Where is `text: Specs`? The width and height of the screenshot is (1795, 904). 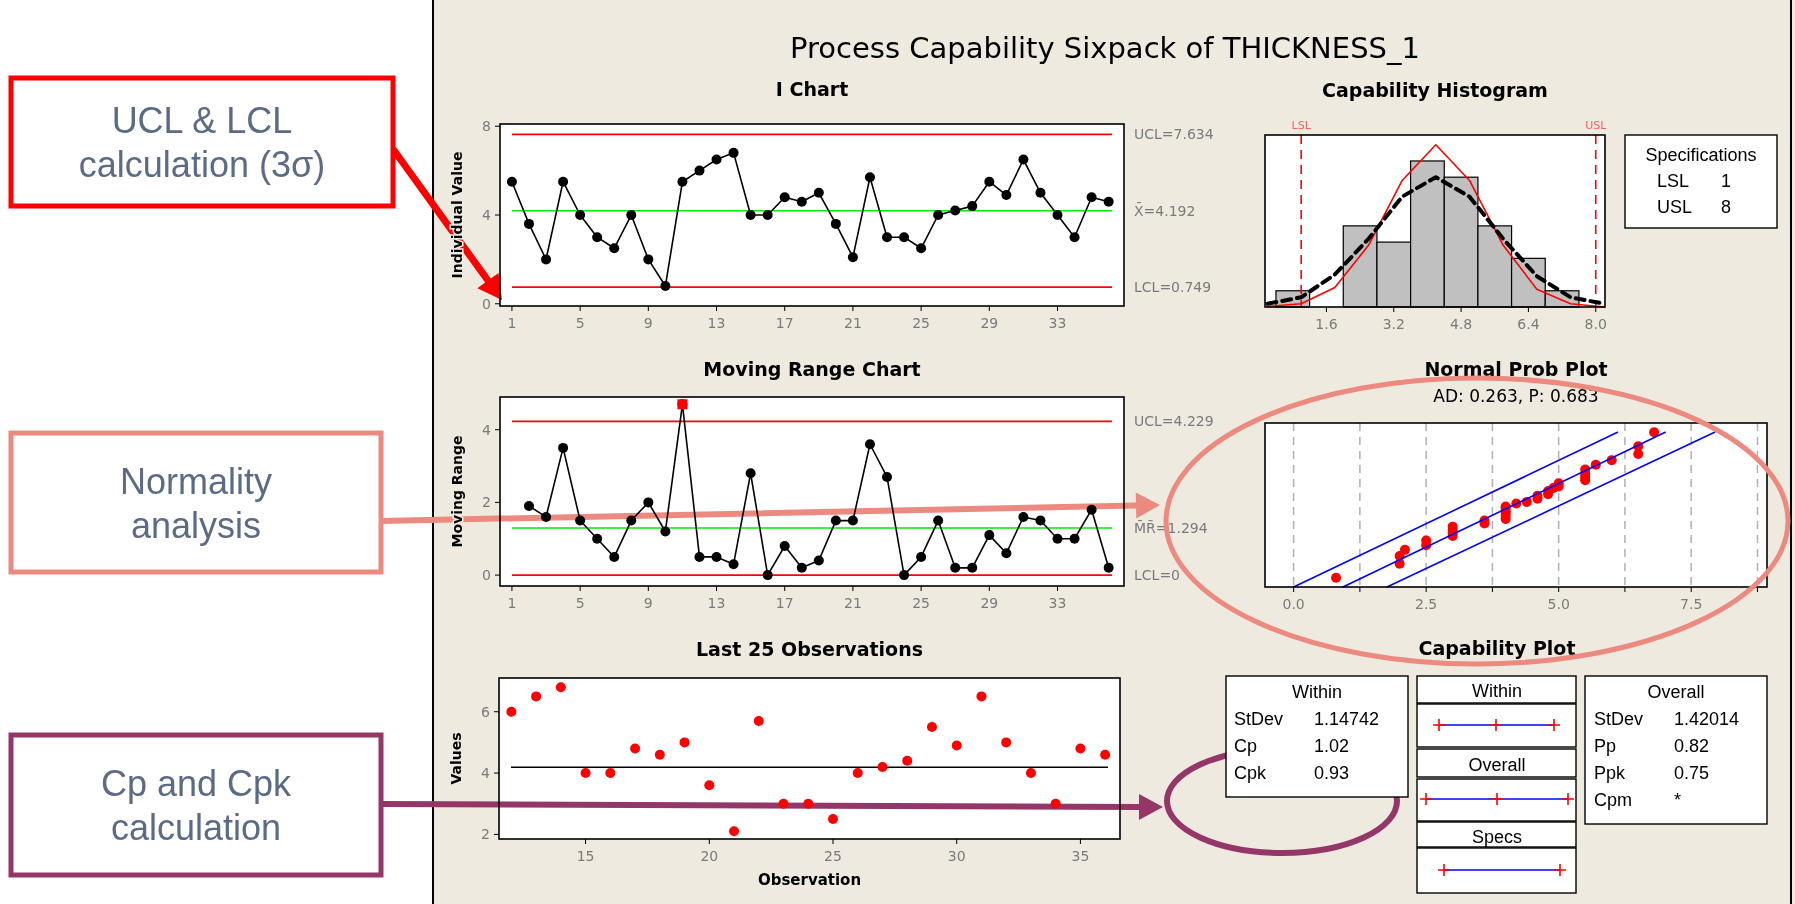
text: Specs is located at coordinates (1497, 837).